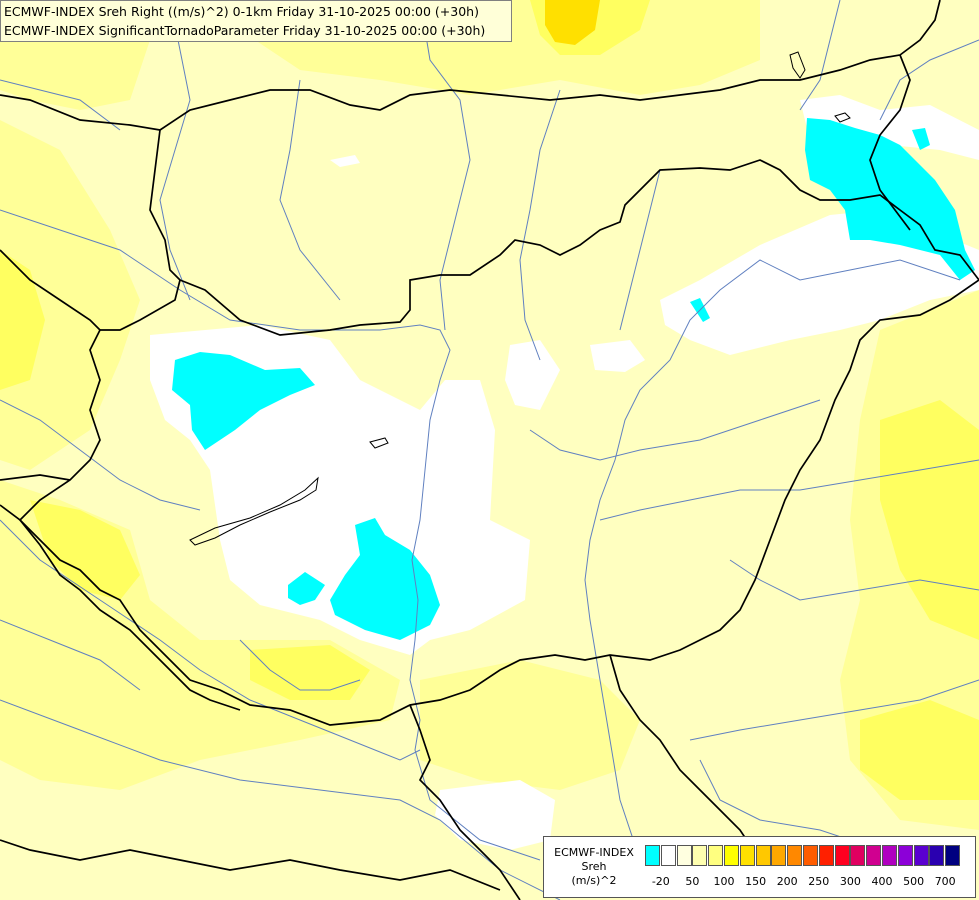 This screenshot has width=979, height=900. Describe the element at coordinates (85, 550) in the screenshot. I see `strong-yellow-southwest` at that location.